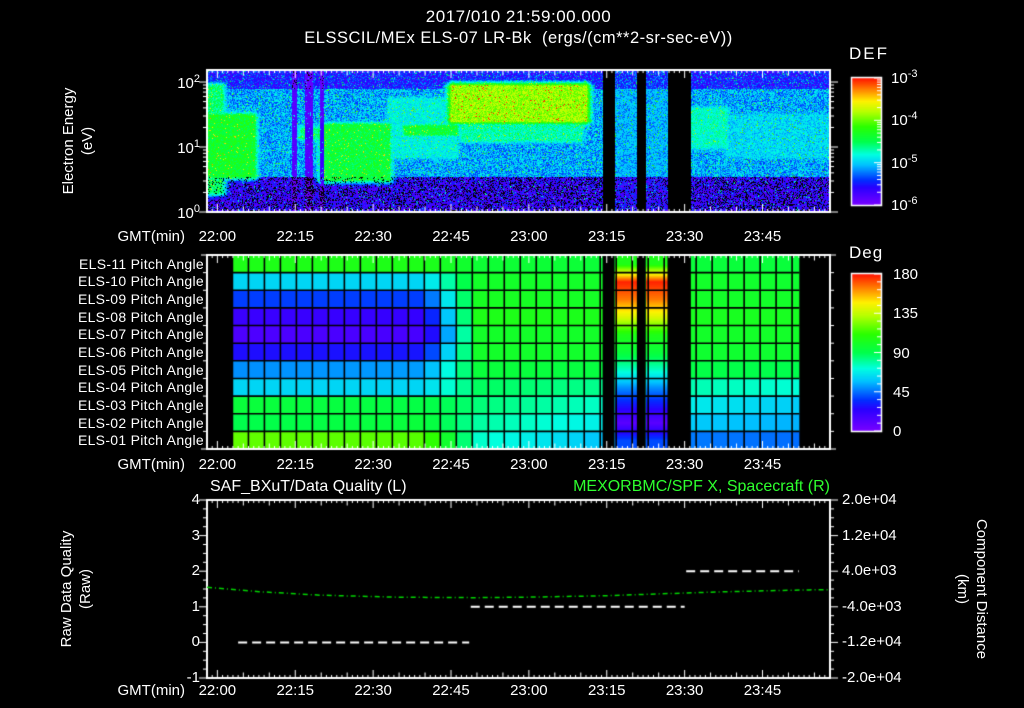 The height and width of the screenshot is (708, 1024). I want to click on energy-tick-label: 10², so click(188, 83).